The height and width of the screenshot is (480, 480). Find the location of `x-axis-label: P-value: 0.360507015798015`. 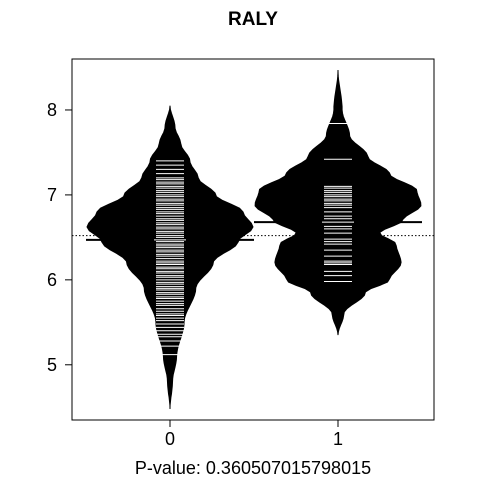

x-axis-label: P-value: 0.360507015798015 is located at coordinates (253, 468).